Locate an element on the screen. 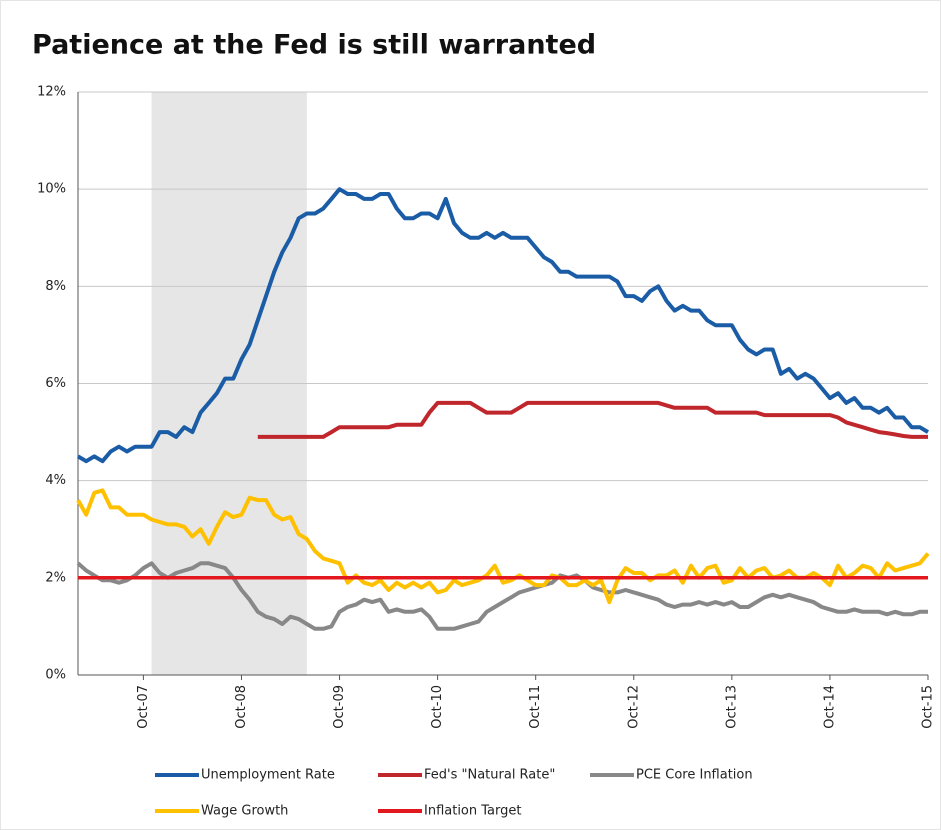  chart-title: Patience at the Fed is still warranted is located at coordinates (314, 45).